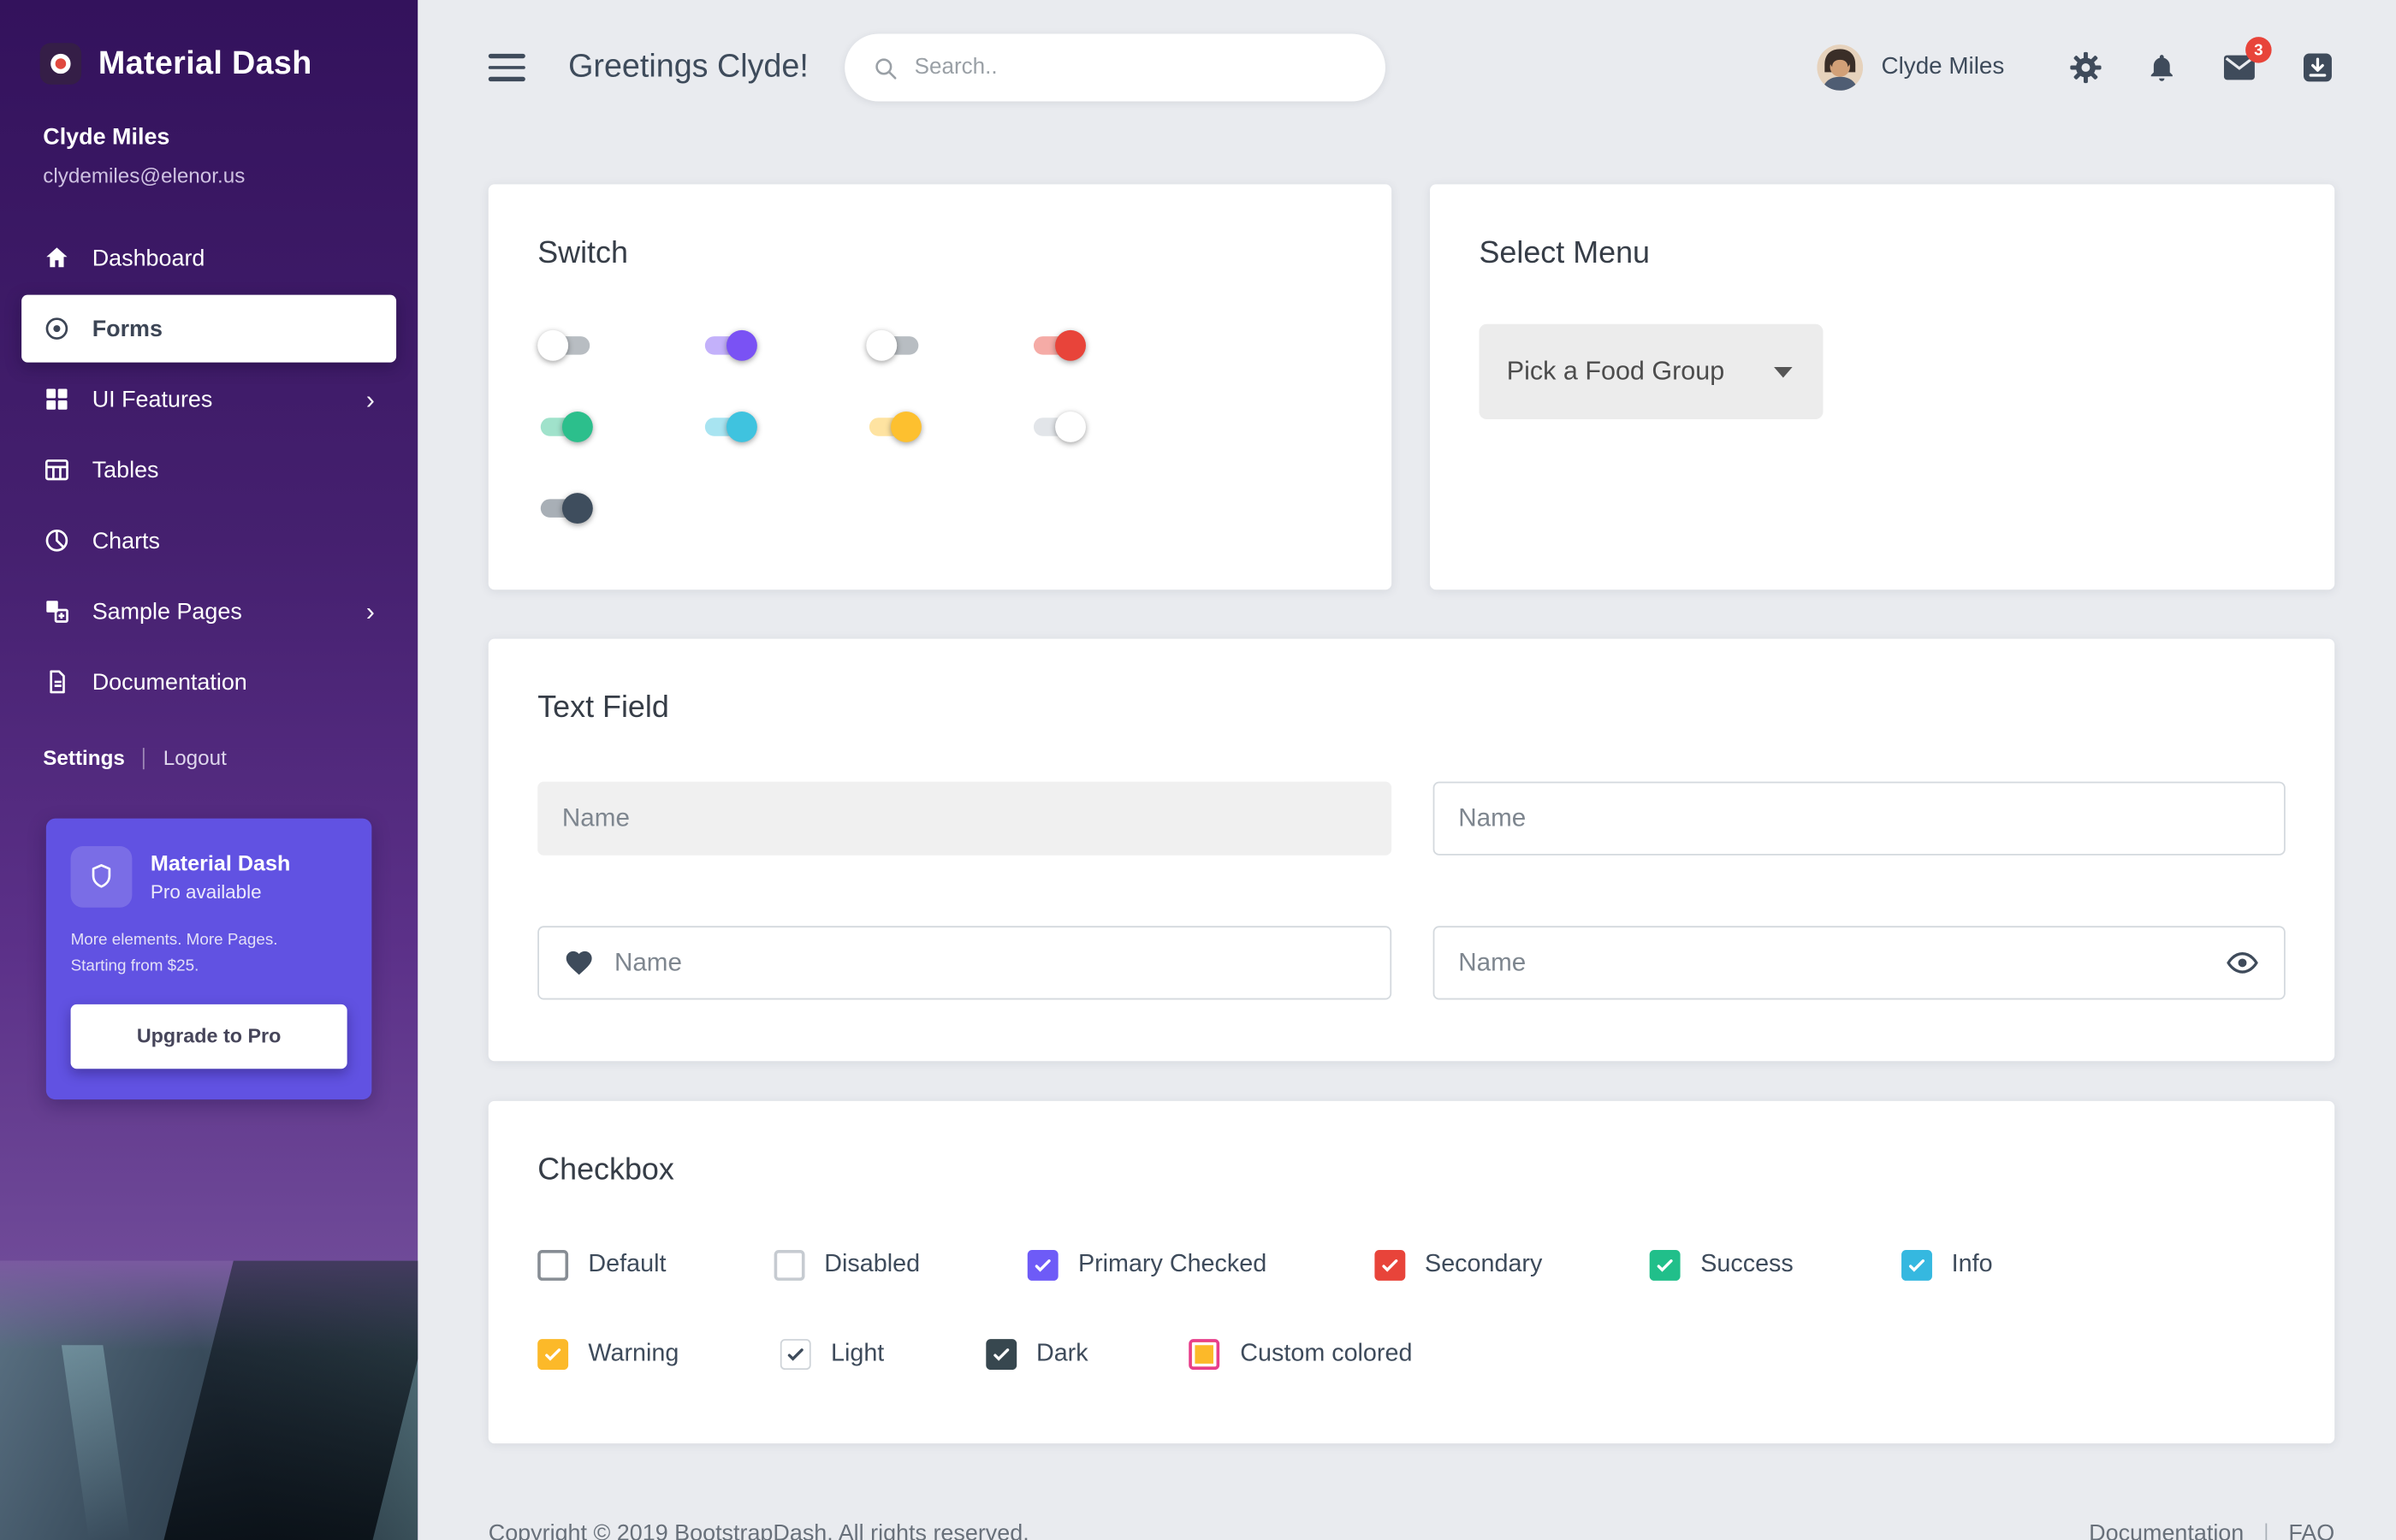 The image size is (2396, 1540). I want to click on eye-icon, so click(2243, 963).